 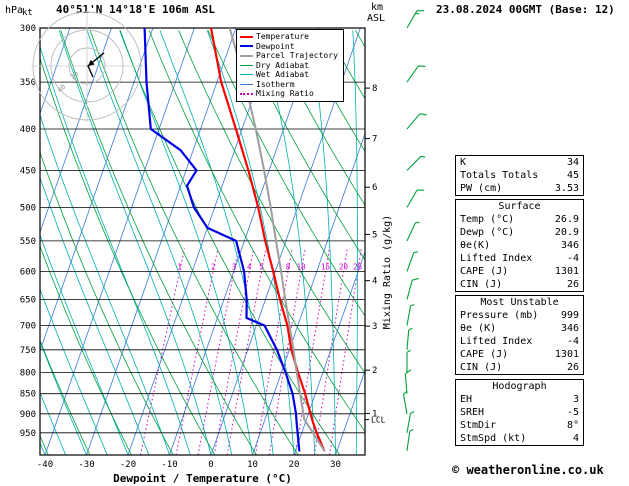 I want to click on index-label: EH, so click(x=466, y=399).